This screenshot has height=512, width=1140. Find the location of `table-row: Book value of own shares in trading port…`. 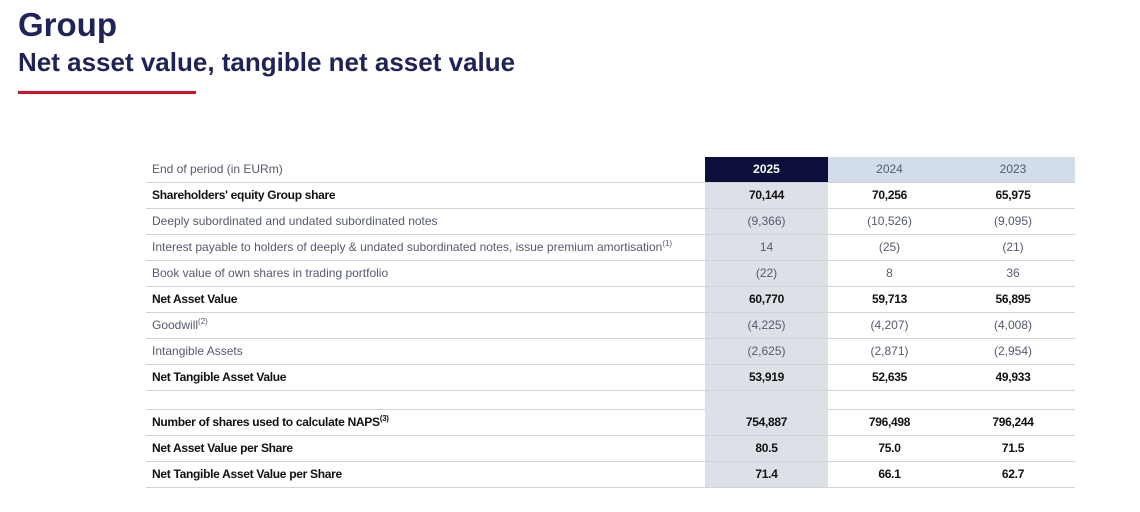

table-row: Book value of own shares in trading port… is located at coordinates (610, 274).